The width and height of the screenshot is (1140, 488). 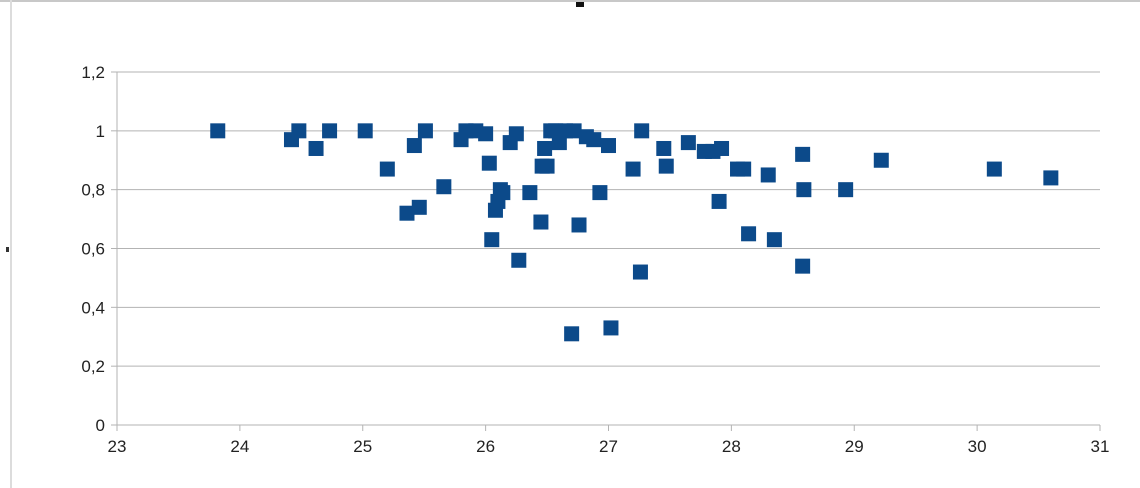 What do you see at coordinates (731, 446) in the screenshot?
I see `x-tick-label: 28` at bounding box center [731, 446].